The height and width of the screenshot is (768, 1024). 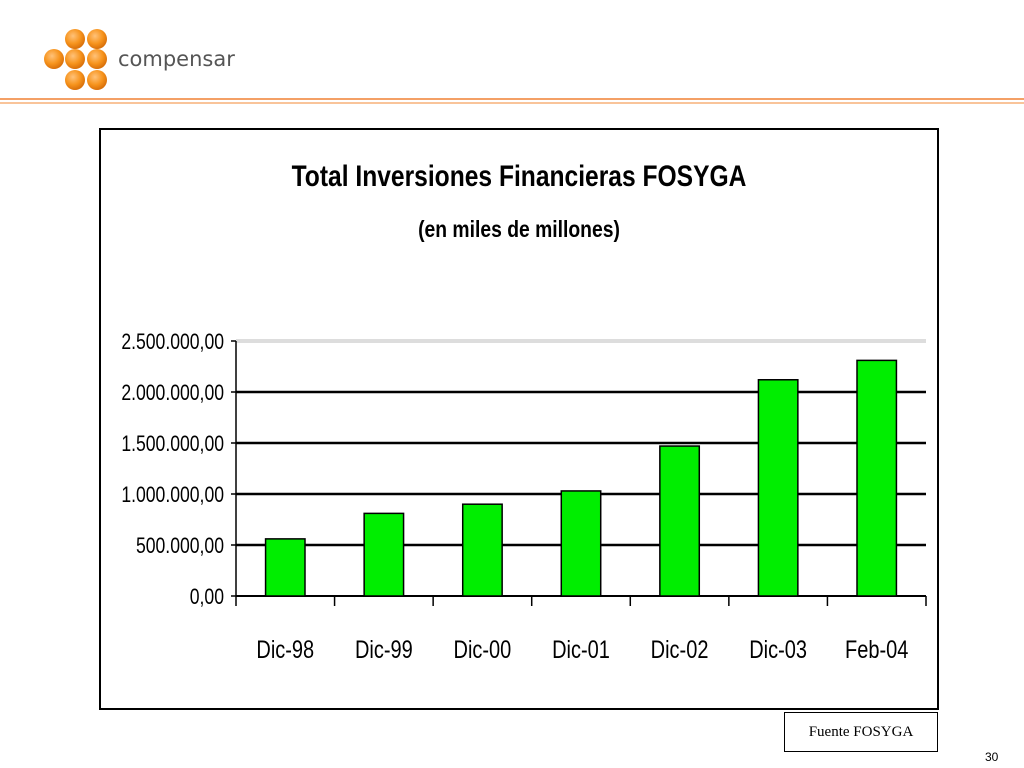 What do you see at coordinates (581, 650) in the screenshot?
I see `x-tick-label: Dic-01` at bounding box center [581, 650].